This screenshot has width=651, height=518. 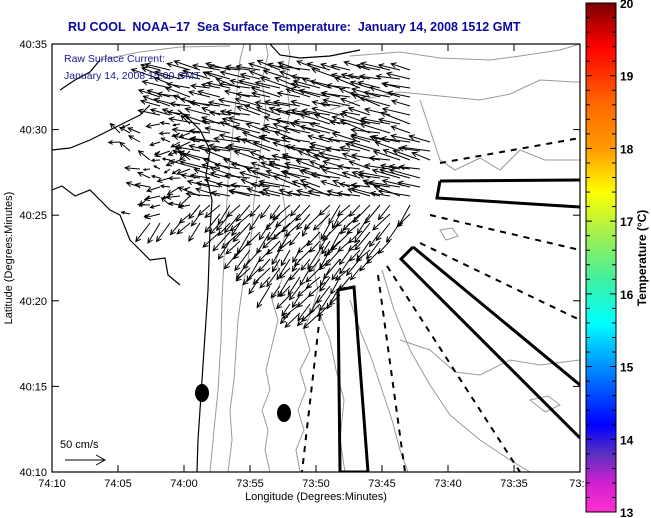 I want to click on dashed-line, so click(x=509, y=150).